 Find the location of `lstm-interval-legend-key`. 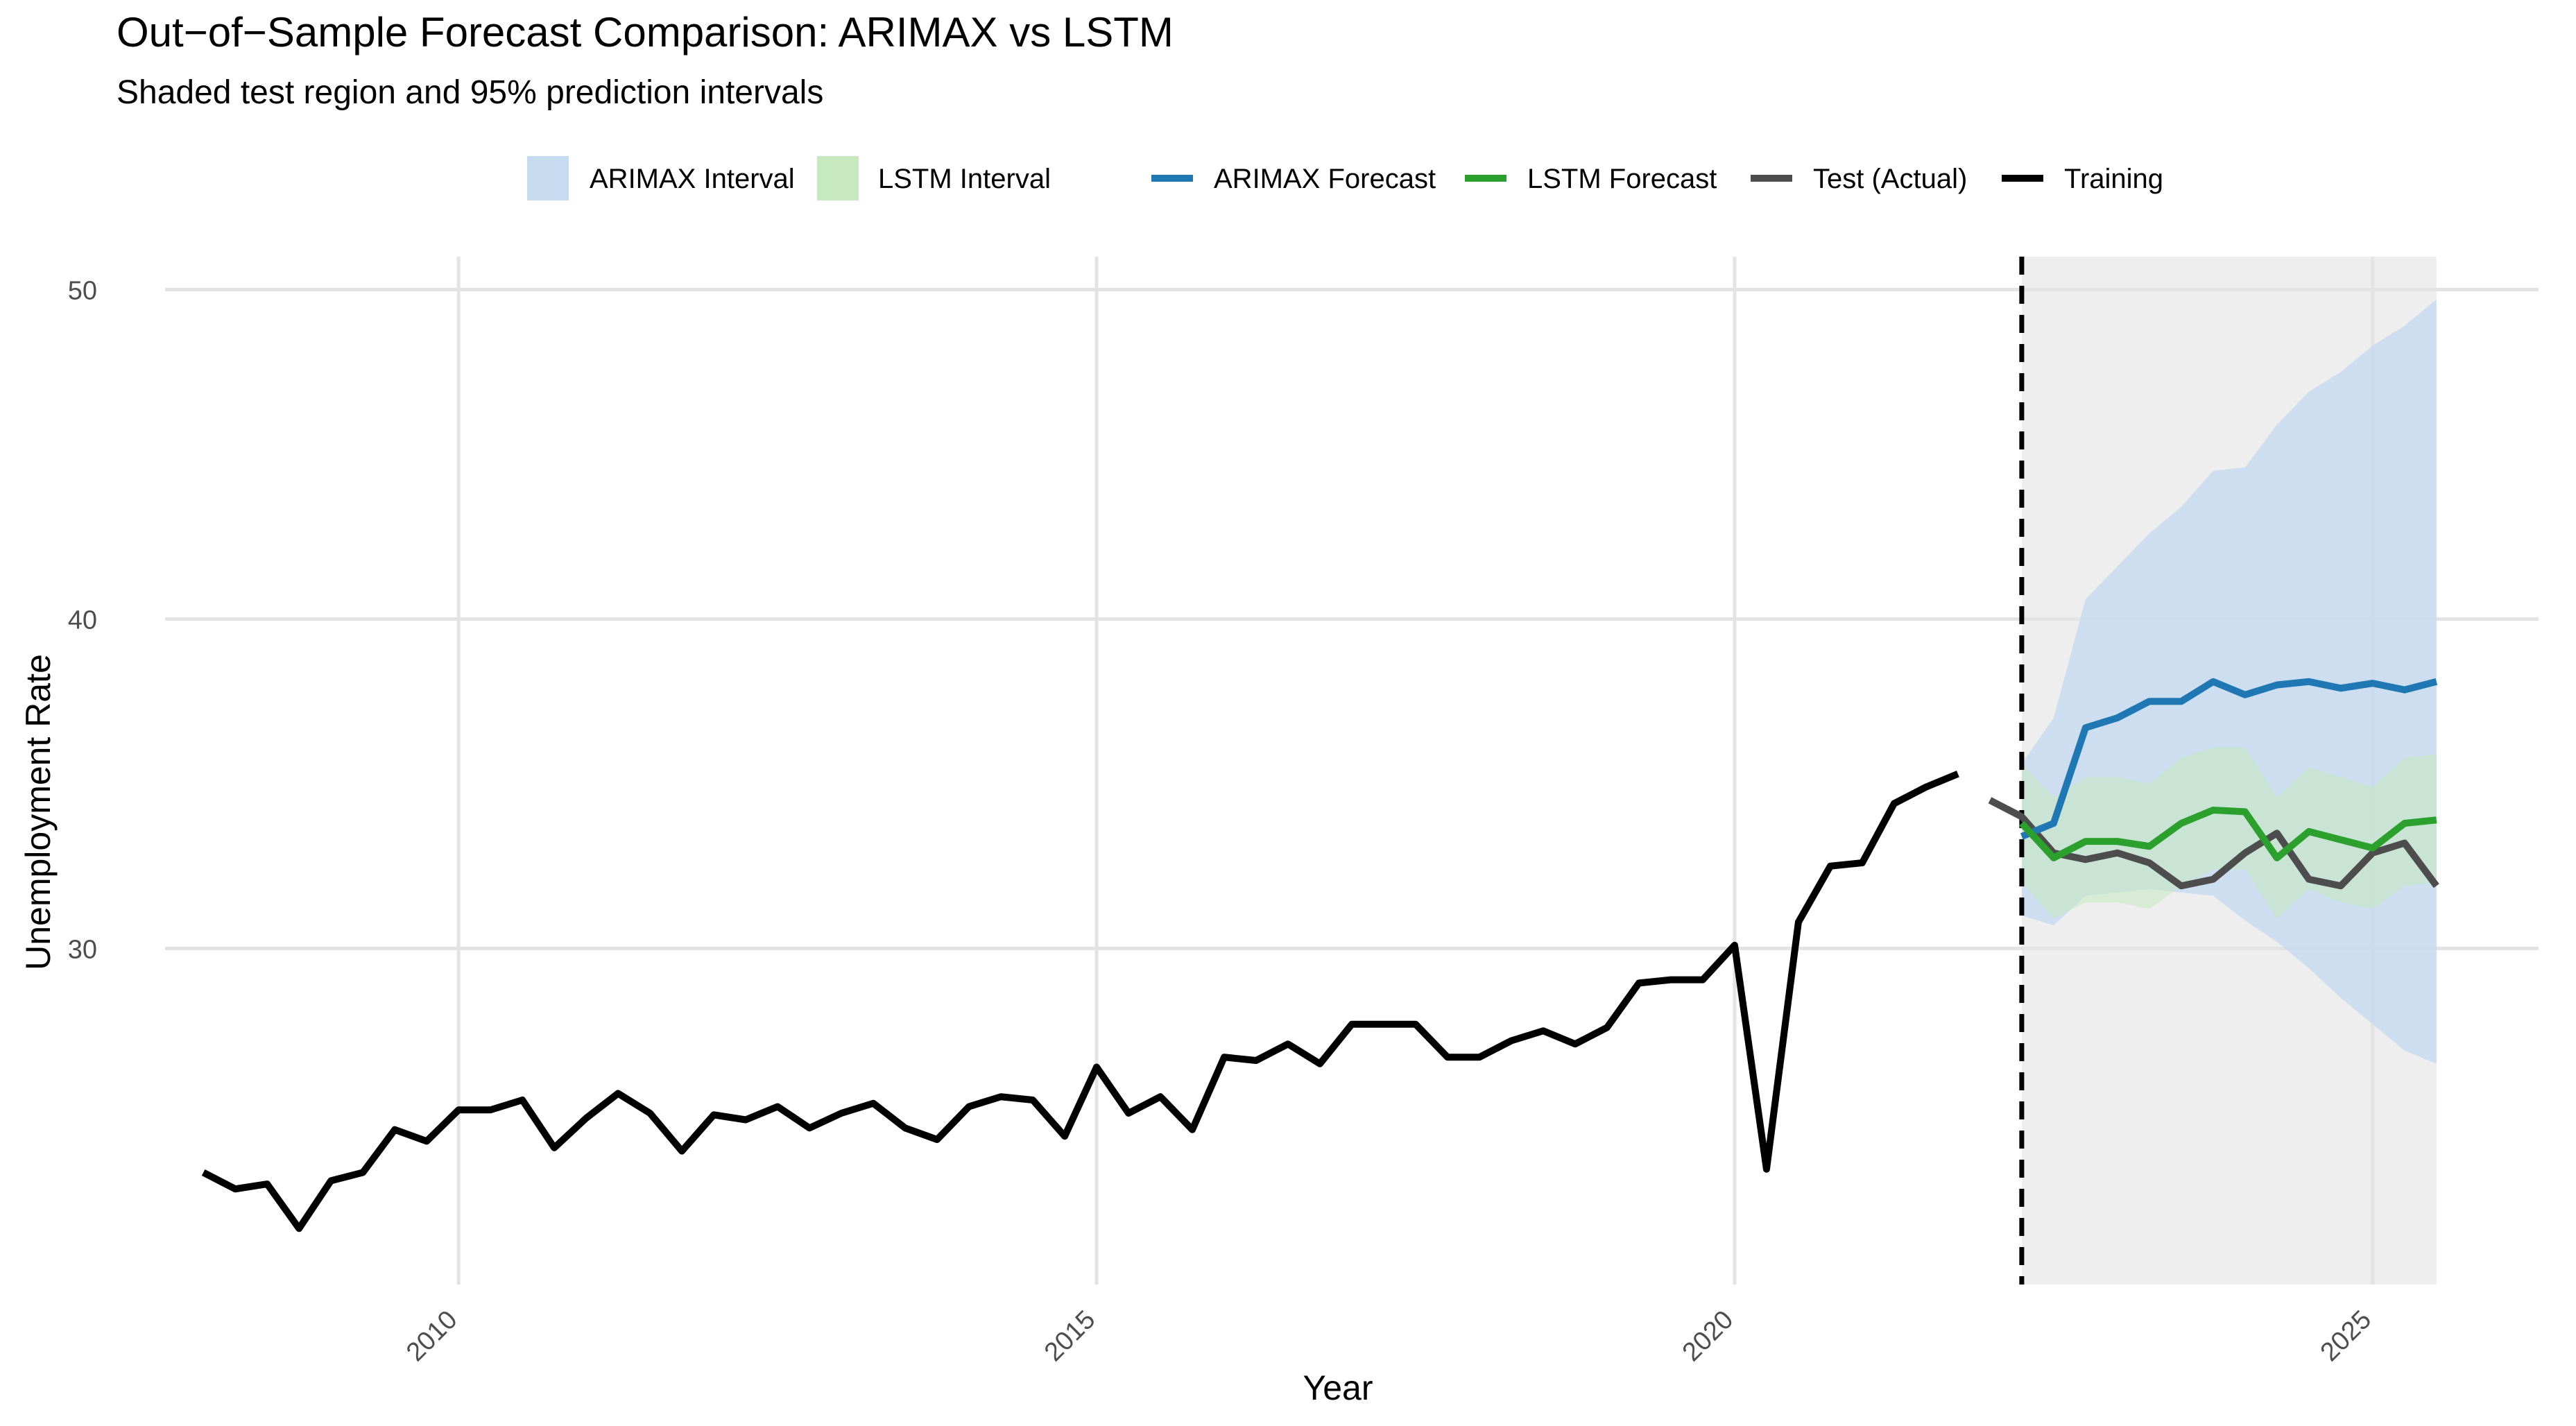

lstm-interval-legend-key is located at coordinates (838, 178).